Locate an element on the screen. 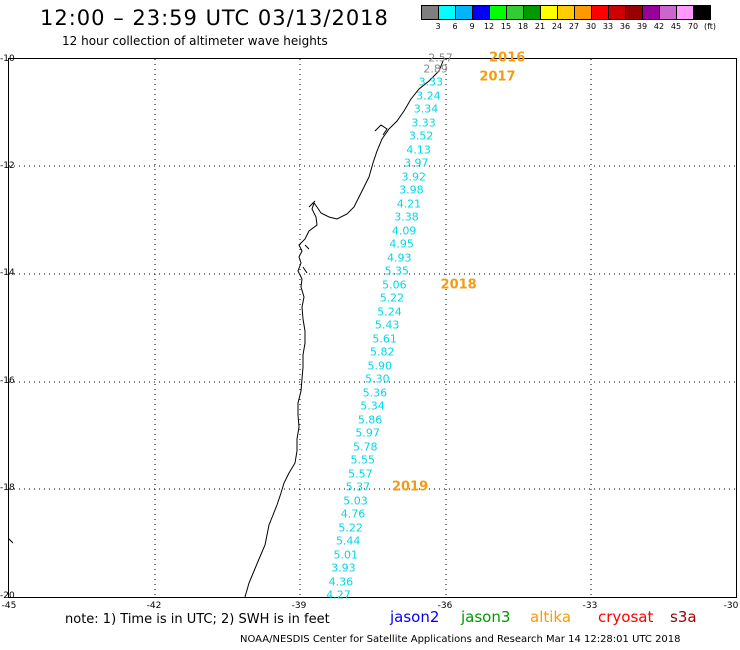 The width and height of the screenshot is (740, 650). wave-height-value: 4.95 is located at coordinates (401, 244).